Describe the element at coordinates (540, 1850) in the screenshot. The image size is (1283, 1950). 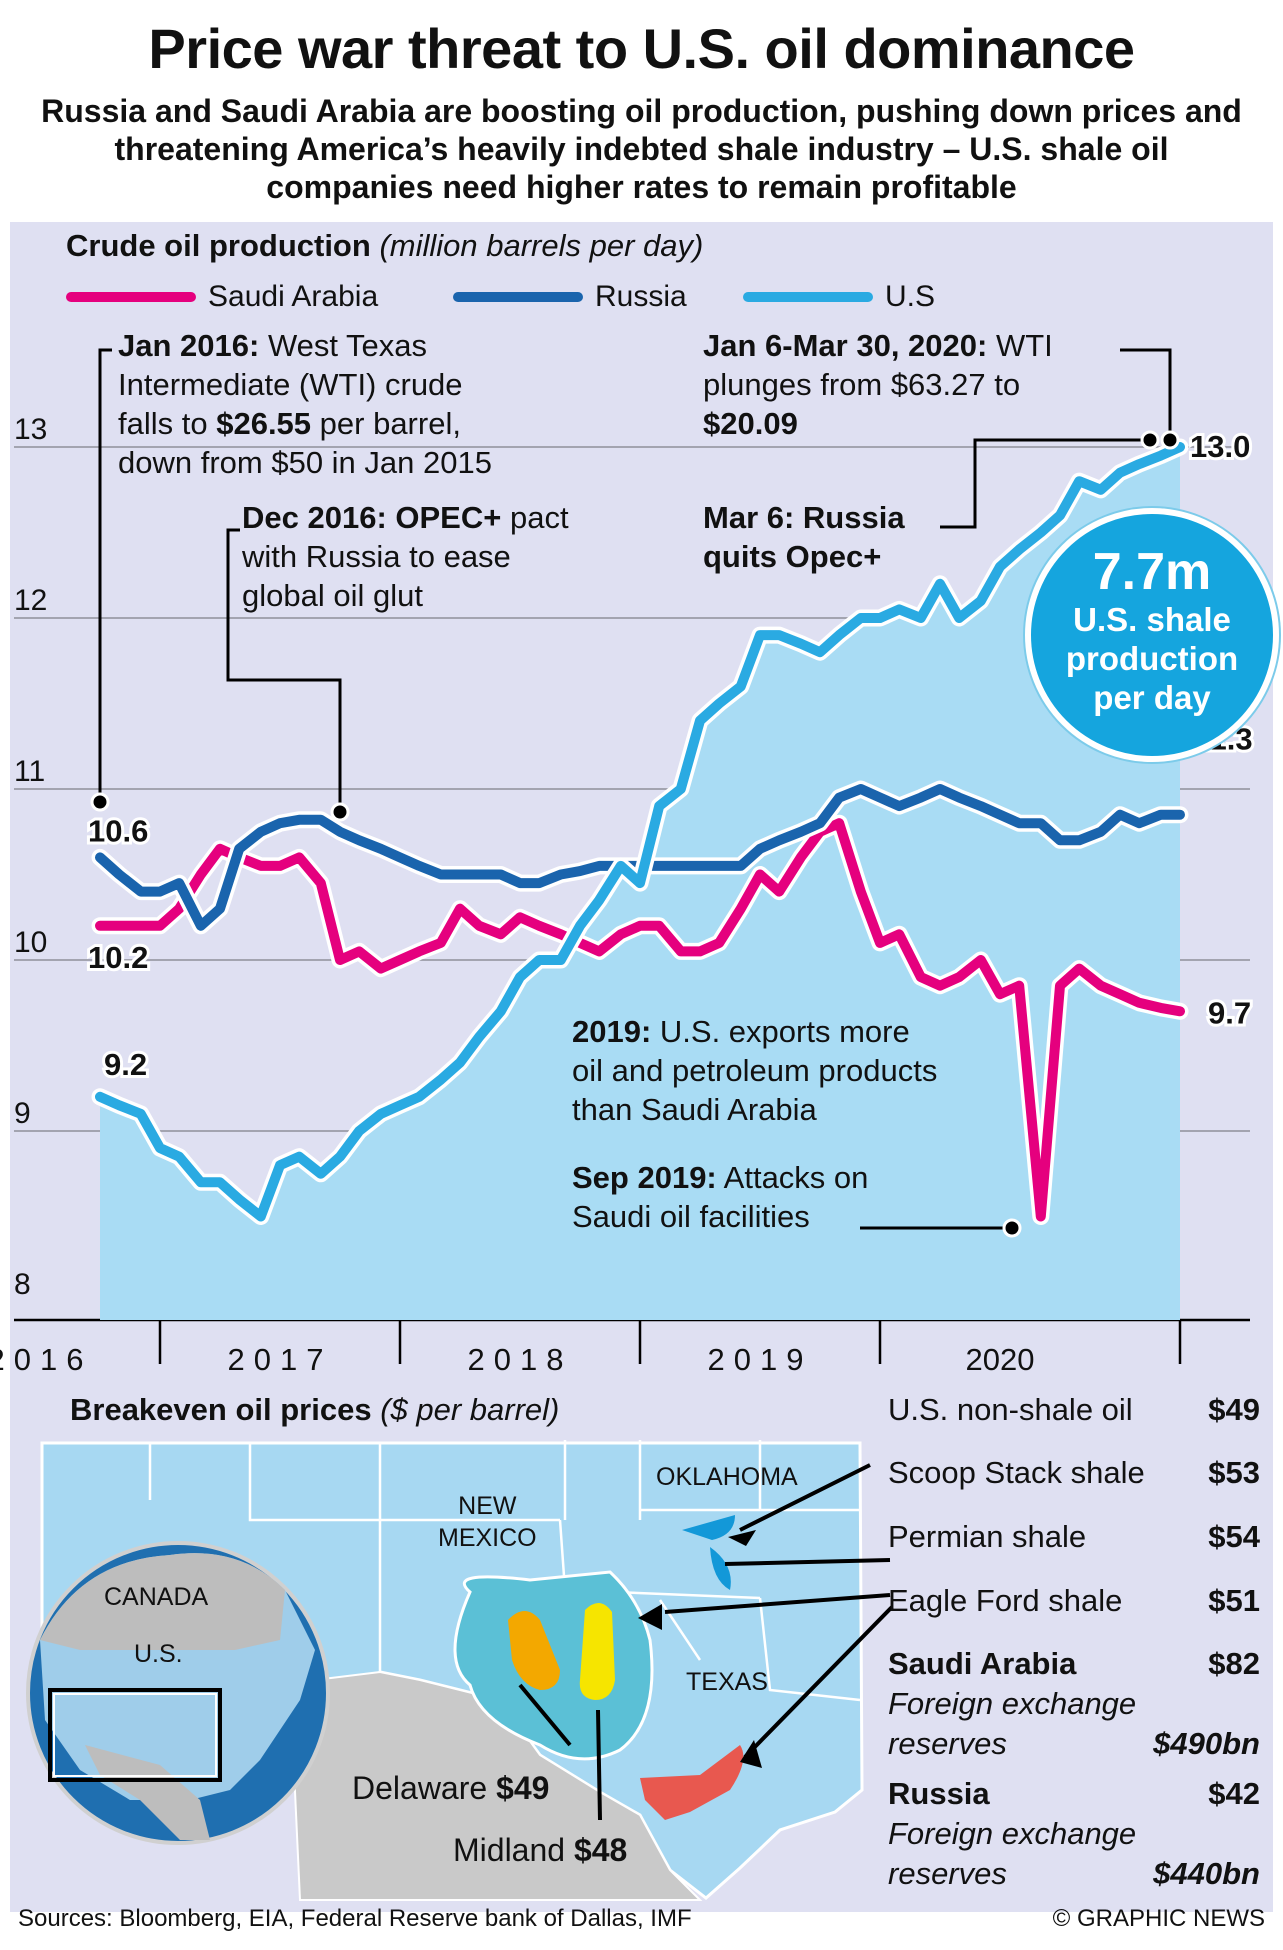
I see `label-midland: Midland $48` at that location.